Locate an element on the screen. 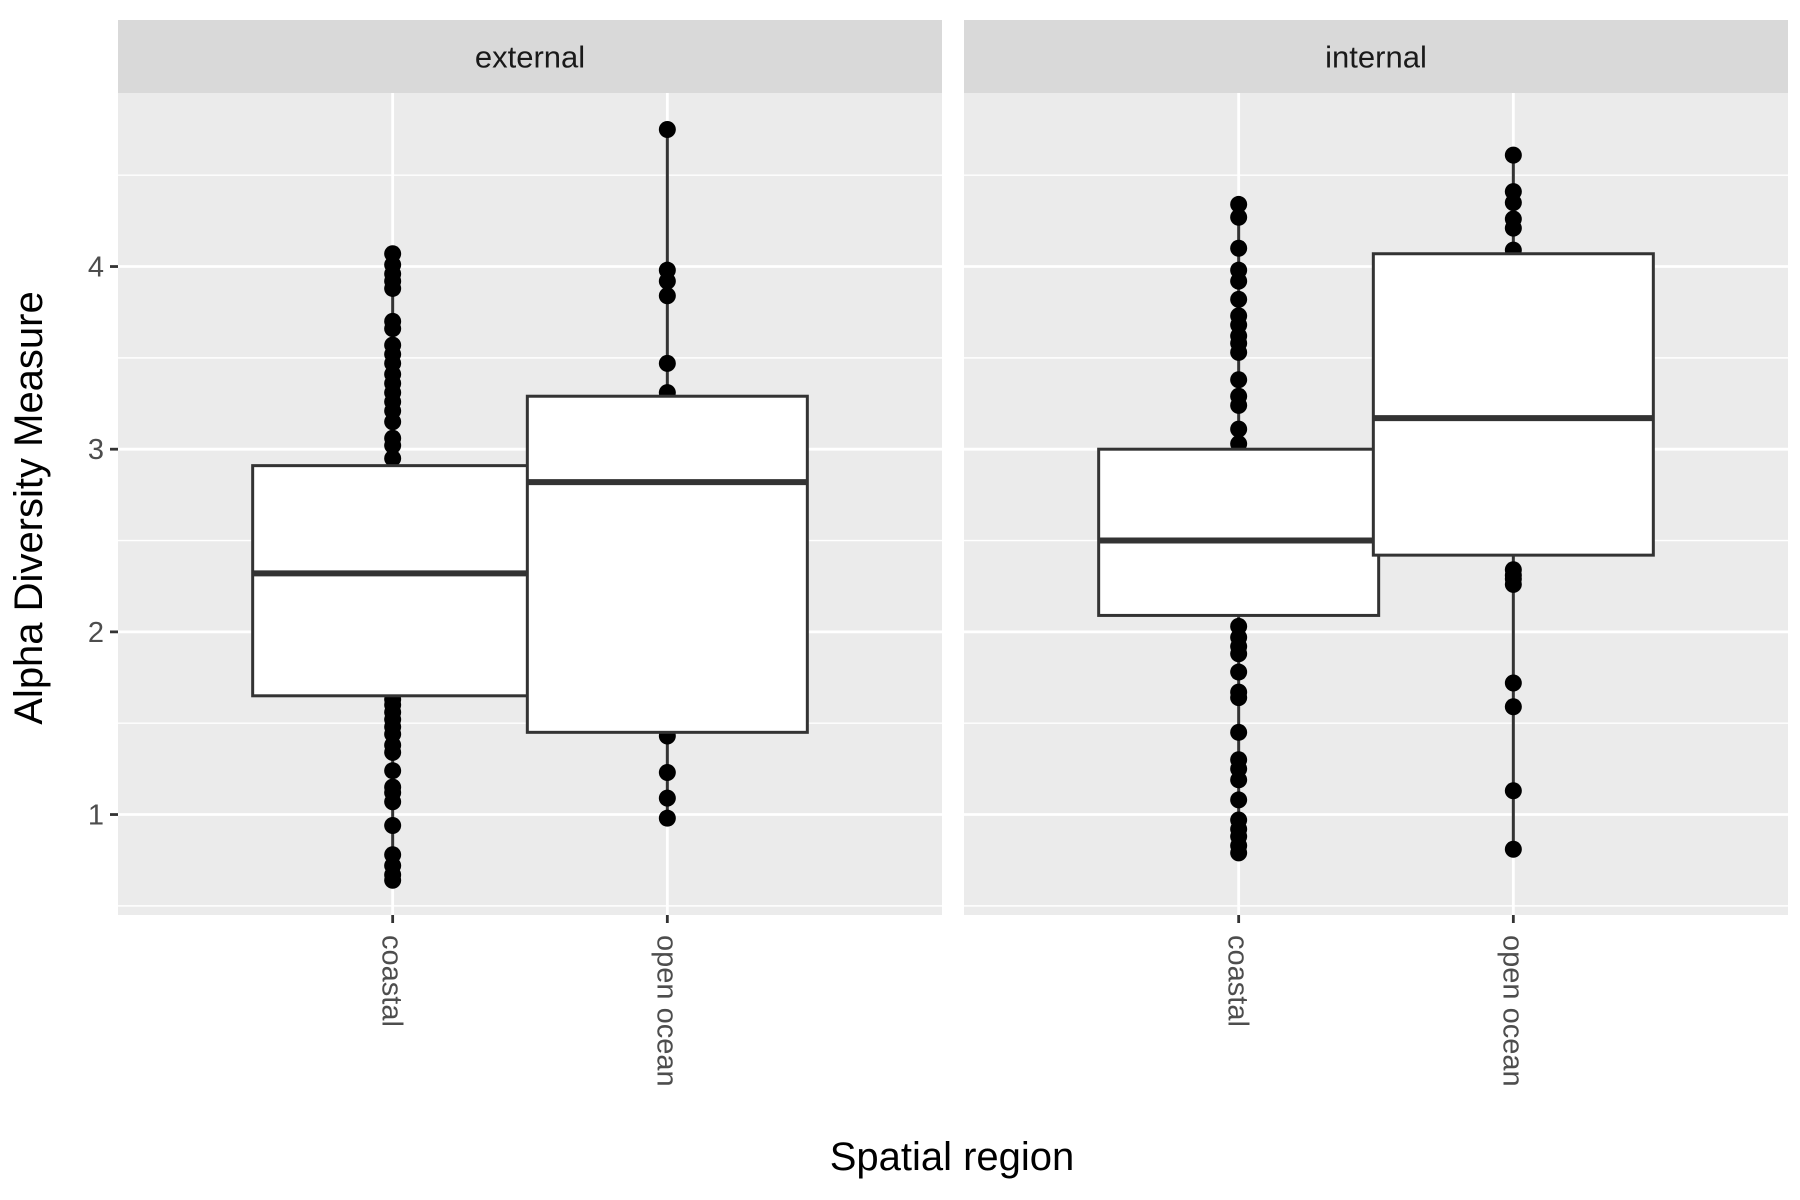  y-tick-label: 4 is located at coordinates (96, 268).